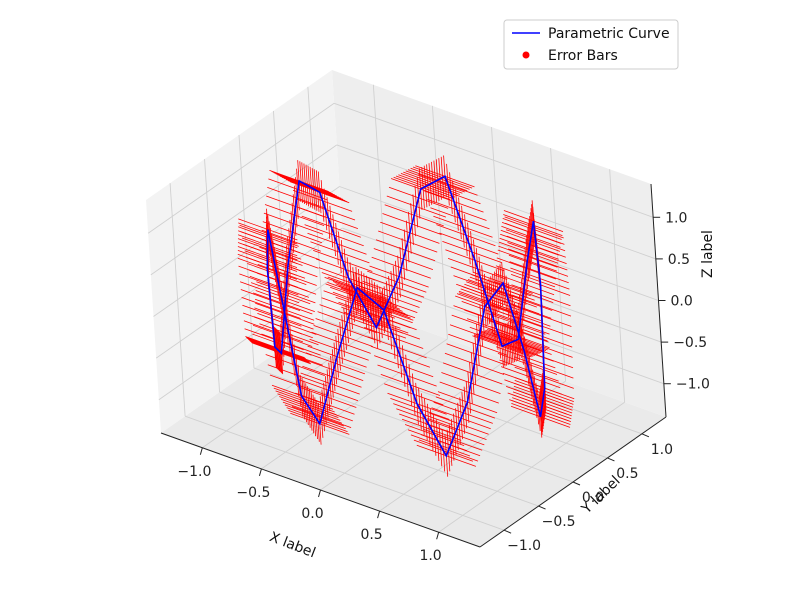  Describe the element at coordinates (679, 260) in the screenshot. I see `z-tick-label: 0.5` at that location.